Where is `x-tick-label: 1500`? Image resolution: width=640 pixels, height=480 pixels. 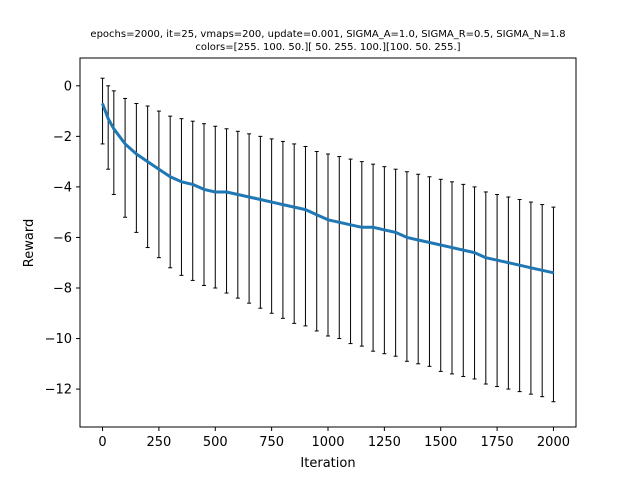
x-tick-label: 1500 is located at coordinates (440, 442).